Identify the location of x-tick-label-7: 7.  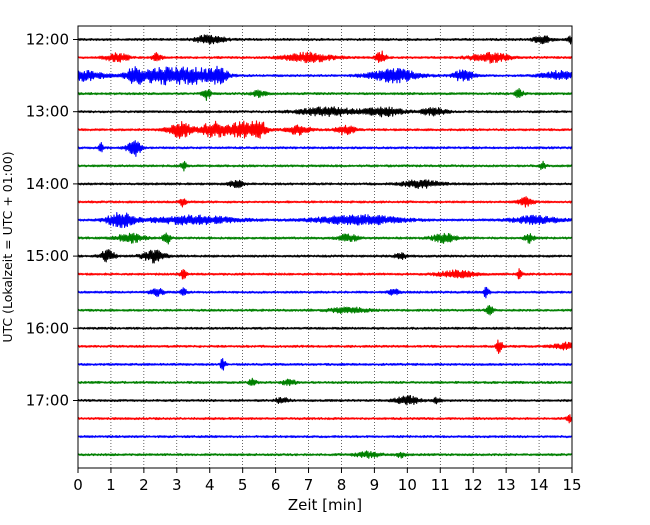
(309, 485).